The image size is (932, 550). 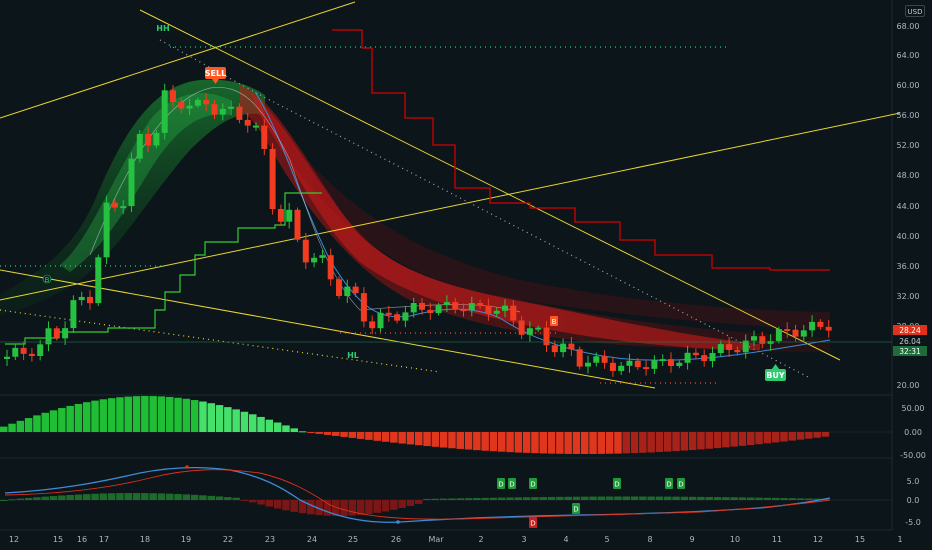 What do you see at coordinates (456, 539) in the screenshot?
I see `time-x-axis: 12 15 16 17 18 19 22 23 24 25 26 Mar 2 3 4 5 8 9 10 11 12 15 1` at bounding box center [456, 539].